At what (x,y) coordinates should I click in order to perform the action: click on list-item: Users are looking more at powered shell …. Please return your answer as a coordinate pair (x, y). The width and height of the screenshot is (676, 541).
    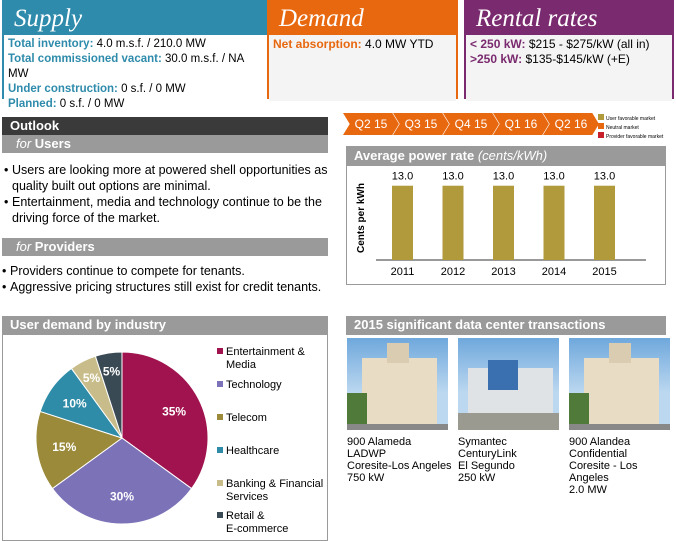
    Looking at the image, I should click on (167, 178).